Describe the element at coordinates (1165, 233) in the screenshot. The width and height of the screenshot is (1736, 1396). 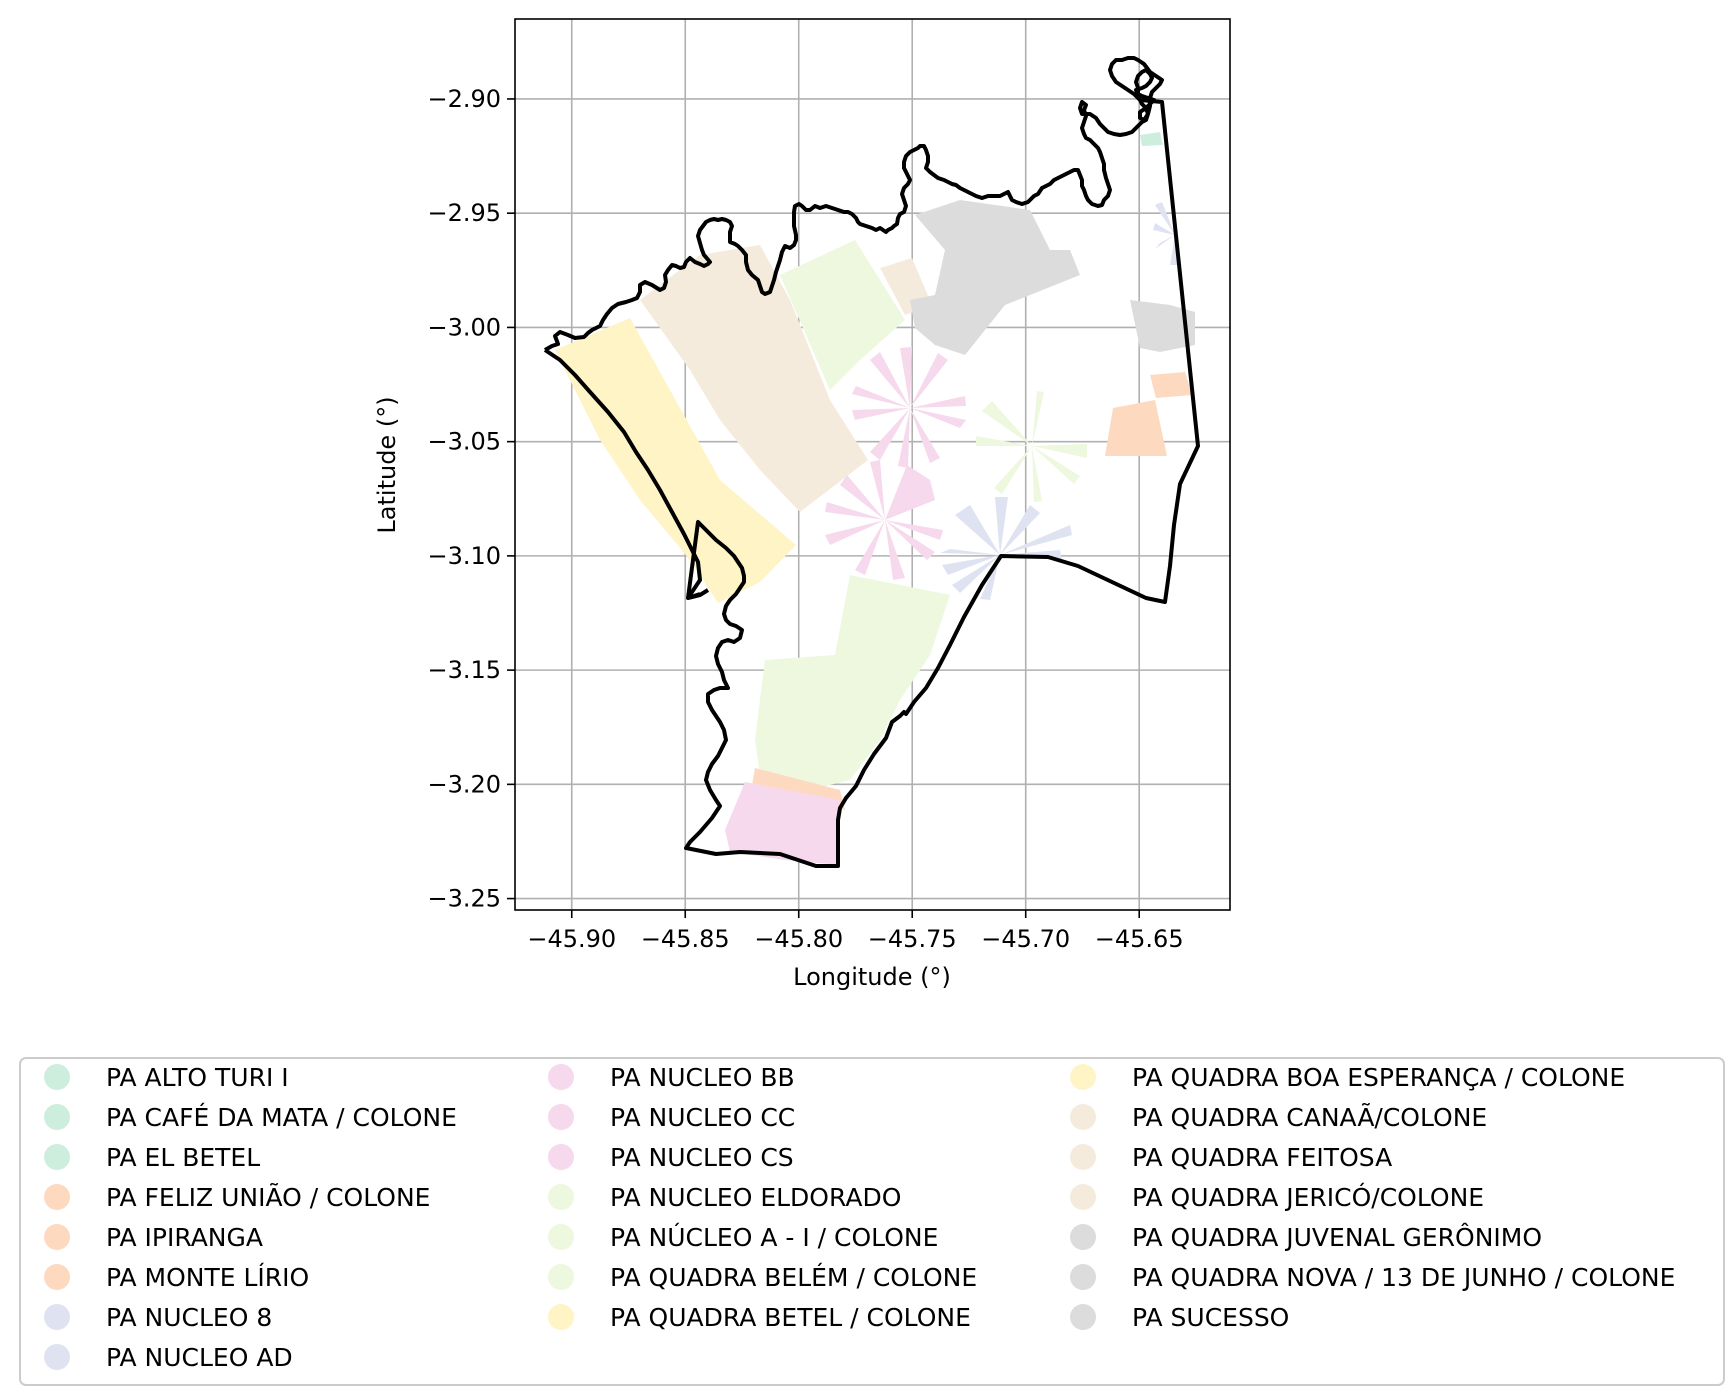
I see `pinwheel-lot-blue-small` at that location.